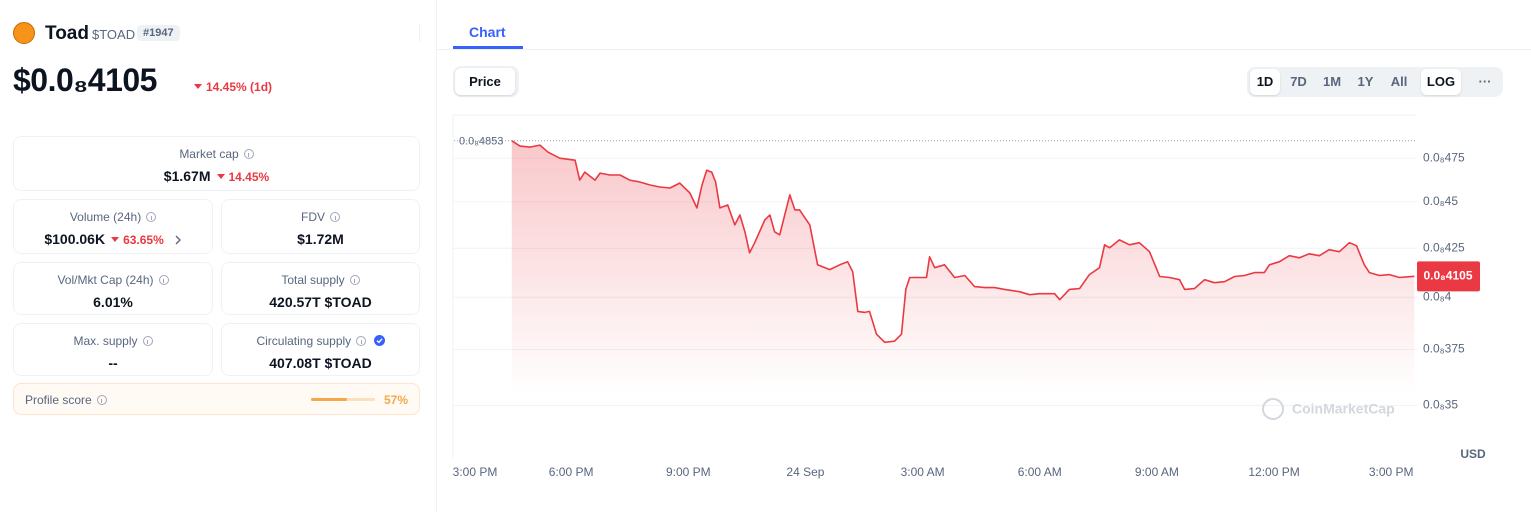 The width and height of the screenshot is (1531, 512). Describe the element at coordinates (320, 226) in the screenshot. I see `stat-card: FDV $1.72M` at that location.